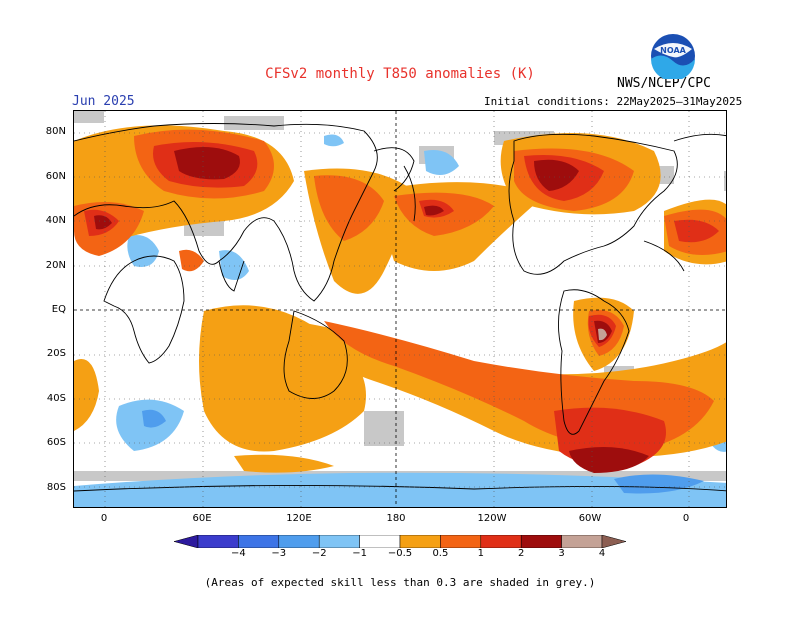 Image resolution: width=800 pixels, height=618 pixels. What do you see at coordinates (56, 398) in the screenshot?
I see `lat-label: 40S` at bounding box center [56, 398].